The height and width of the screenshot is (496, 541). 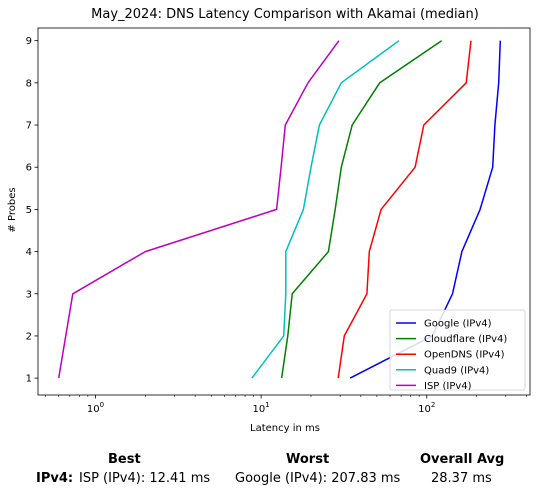 What do you see at coordinates (29, 168) in the screenshot?
I see `y-tick-label: 6` at bounding box center [29, 168].